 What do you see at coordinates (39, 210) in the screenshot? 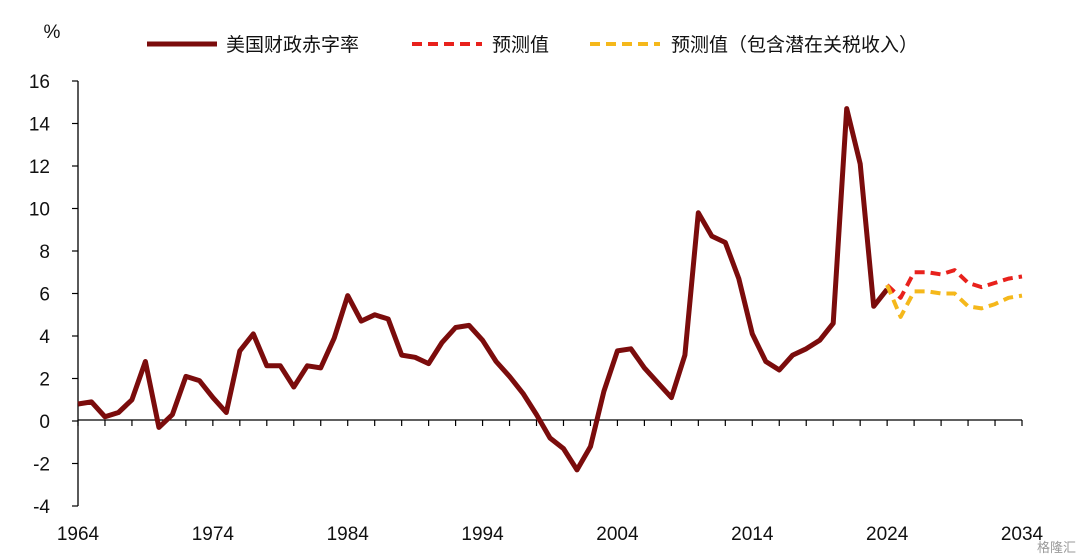
I see `y-tick-label: 10` at bounding box center [39, 210].